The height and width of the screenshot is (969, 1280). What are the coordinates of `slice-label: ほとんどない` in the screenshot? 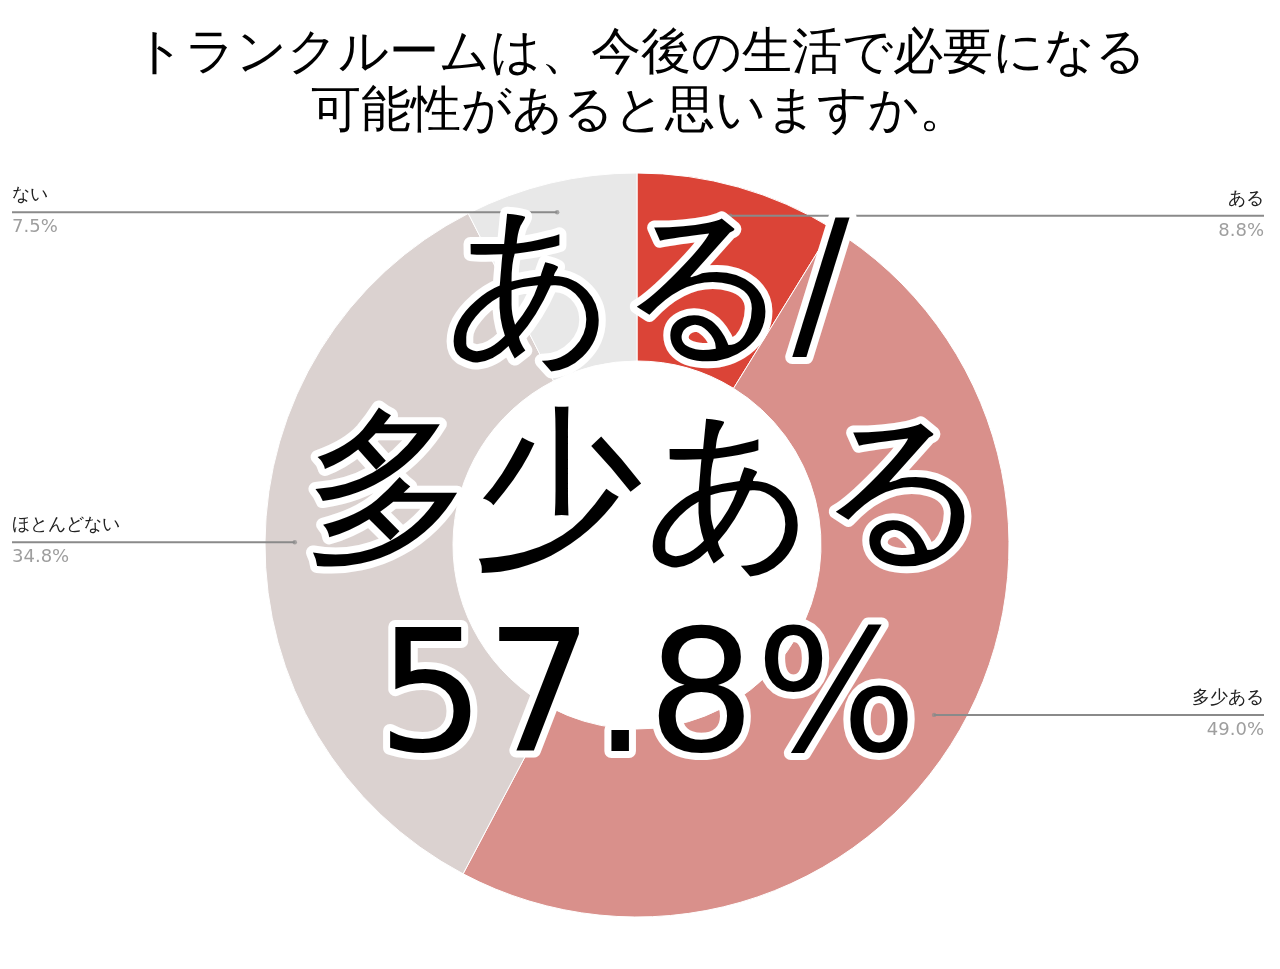 It's located at (66, 524).